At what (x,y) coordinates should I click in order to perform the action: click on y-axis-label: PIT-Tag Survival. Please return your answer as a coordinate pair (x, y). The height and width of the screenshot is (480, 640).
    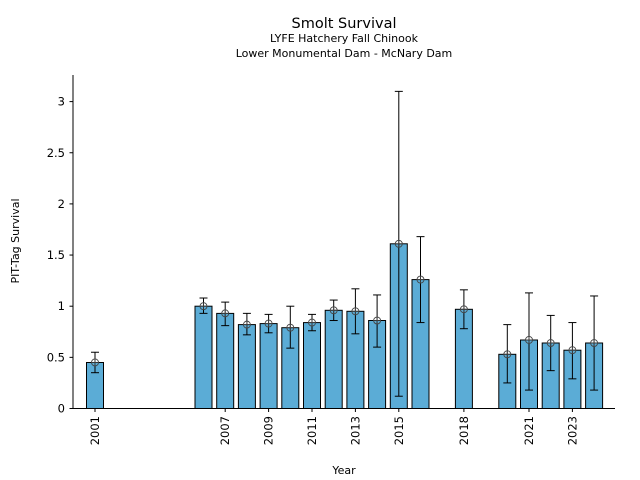
    Looking at the image, I should click on (15, 240).